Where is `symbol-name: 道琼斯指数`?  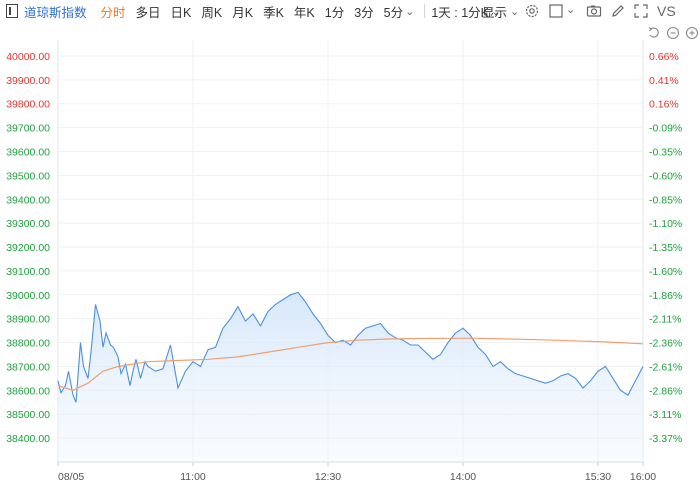 symbol-name: 道琼斯指数 is located at coordinates (55, 12).